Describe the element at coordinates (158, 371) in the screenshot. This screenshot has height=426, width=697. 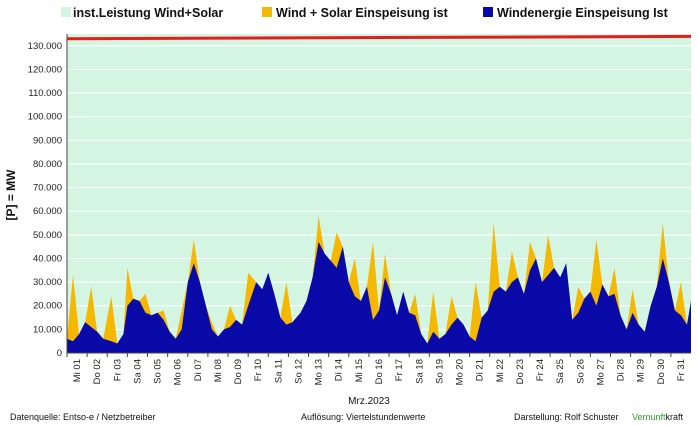
I see `x-tick-label: So 05` at that location.